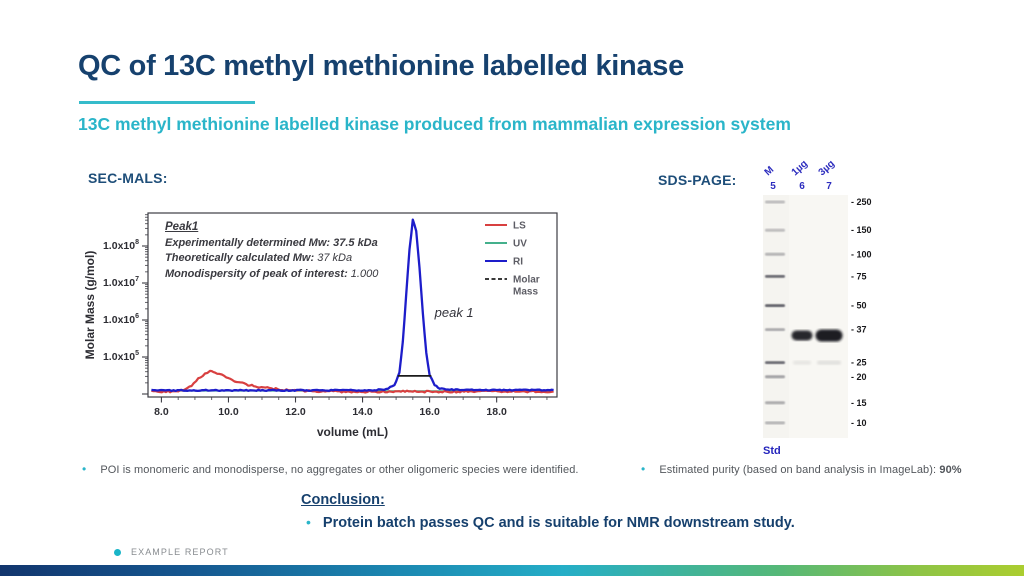 This screenshot has height=576, width=1024. Describe the element at coordinates (861, 254) in the screenshot. I see `marker-label: - 100` at that location.